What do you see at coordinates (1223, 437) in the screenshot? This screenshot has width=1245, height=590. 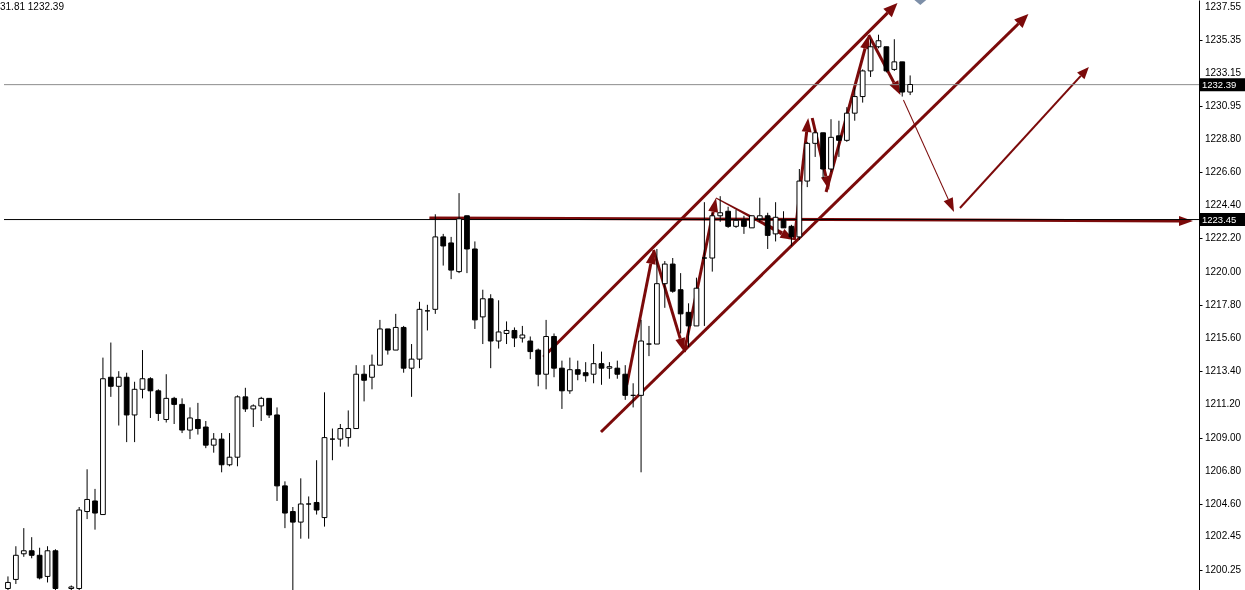 I see `y-tick-label: 1209.00` at bounding box center [1223, 437].